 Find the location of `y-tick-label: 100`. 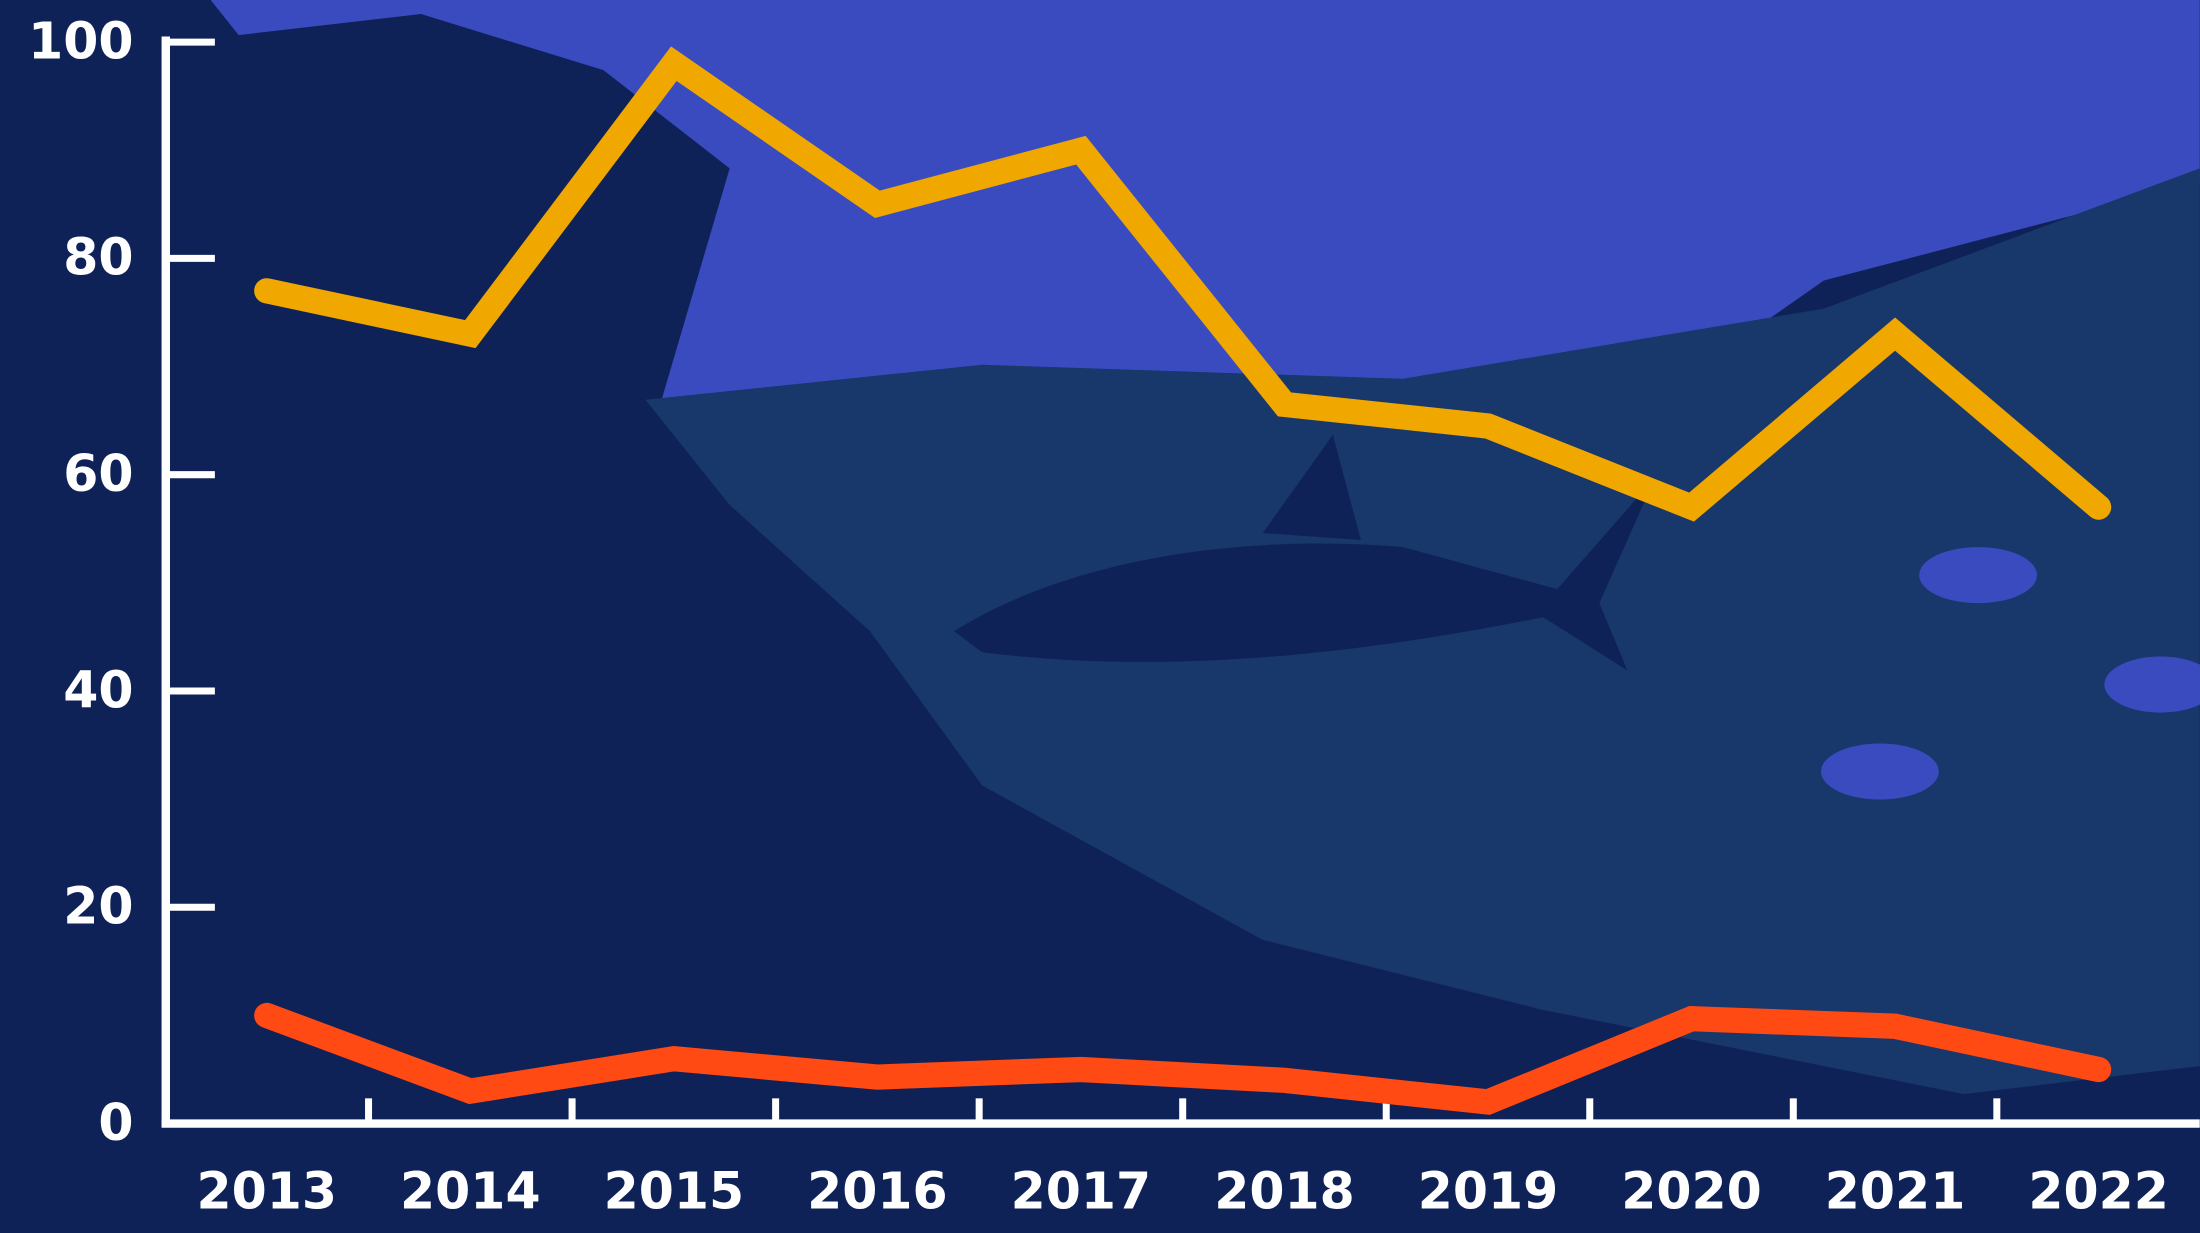

y-tick-label: 100 is located at coordinates (80, 40).